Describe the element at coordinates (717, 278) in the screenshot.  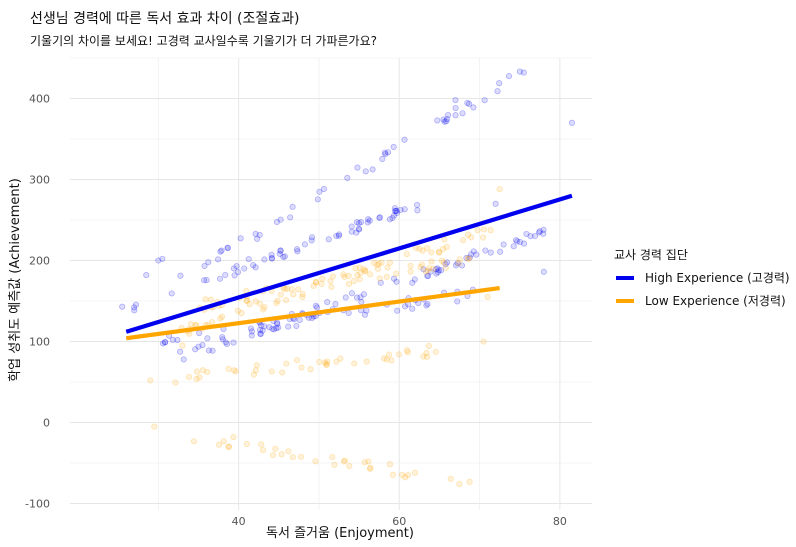
I see `legend-label-high: High Experience (고경력)` at that location.